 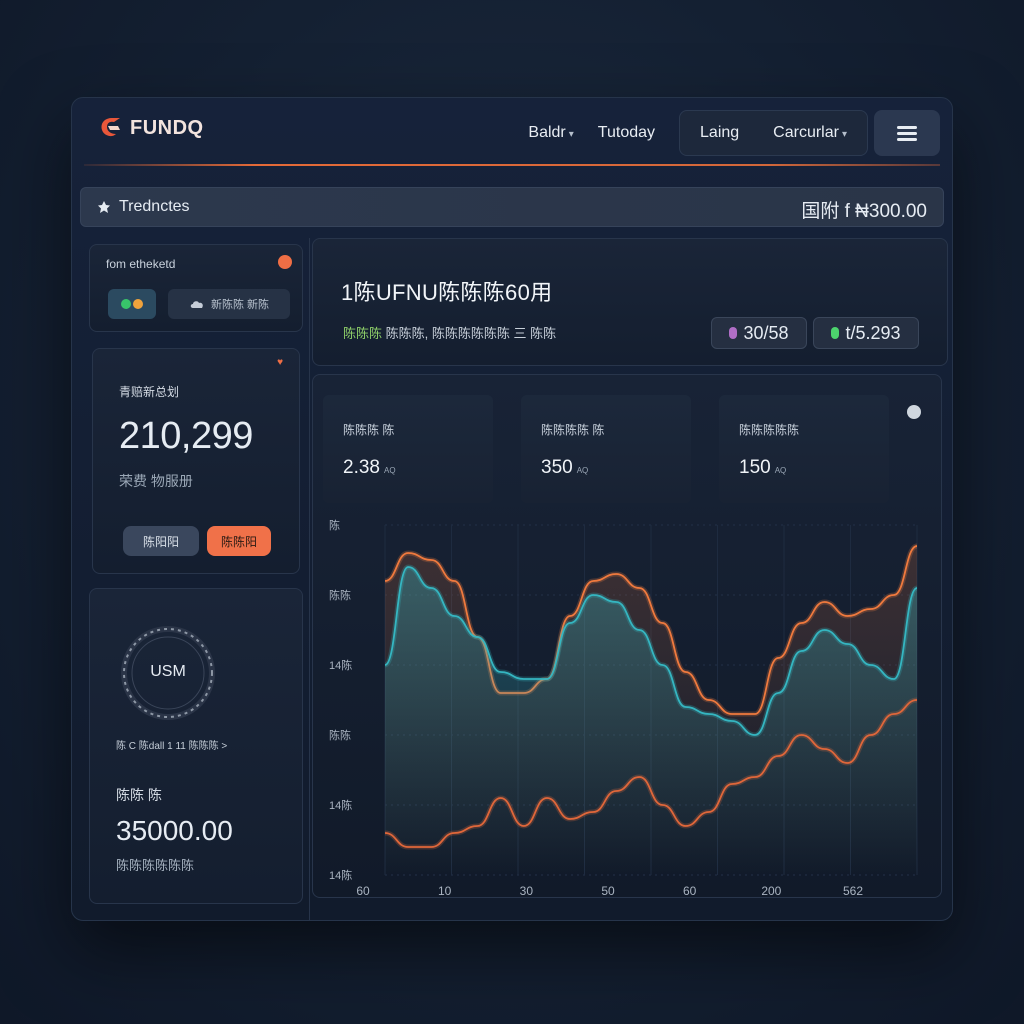 What do you see at coordinates (149, 392) in the screenshot?
I see `balance-label: 青赔新总划` at bounding box center [149, 392].